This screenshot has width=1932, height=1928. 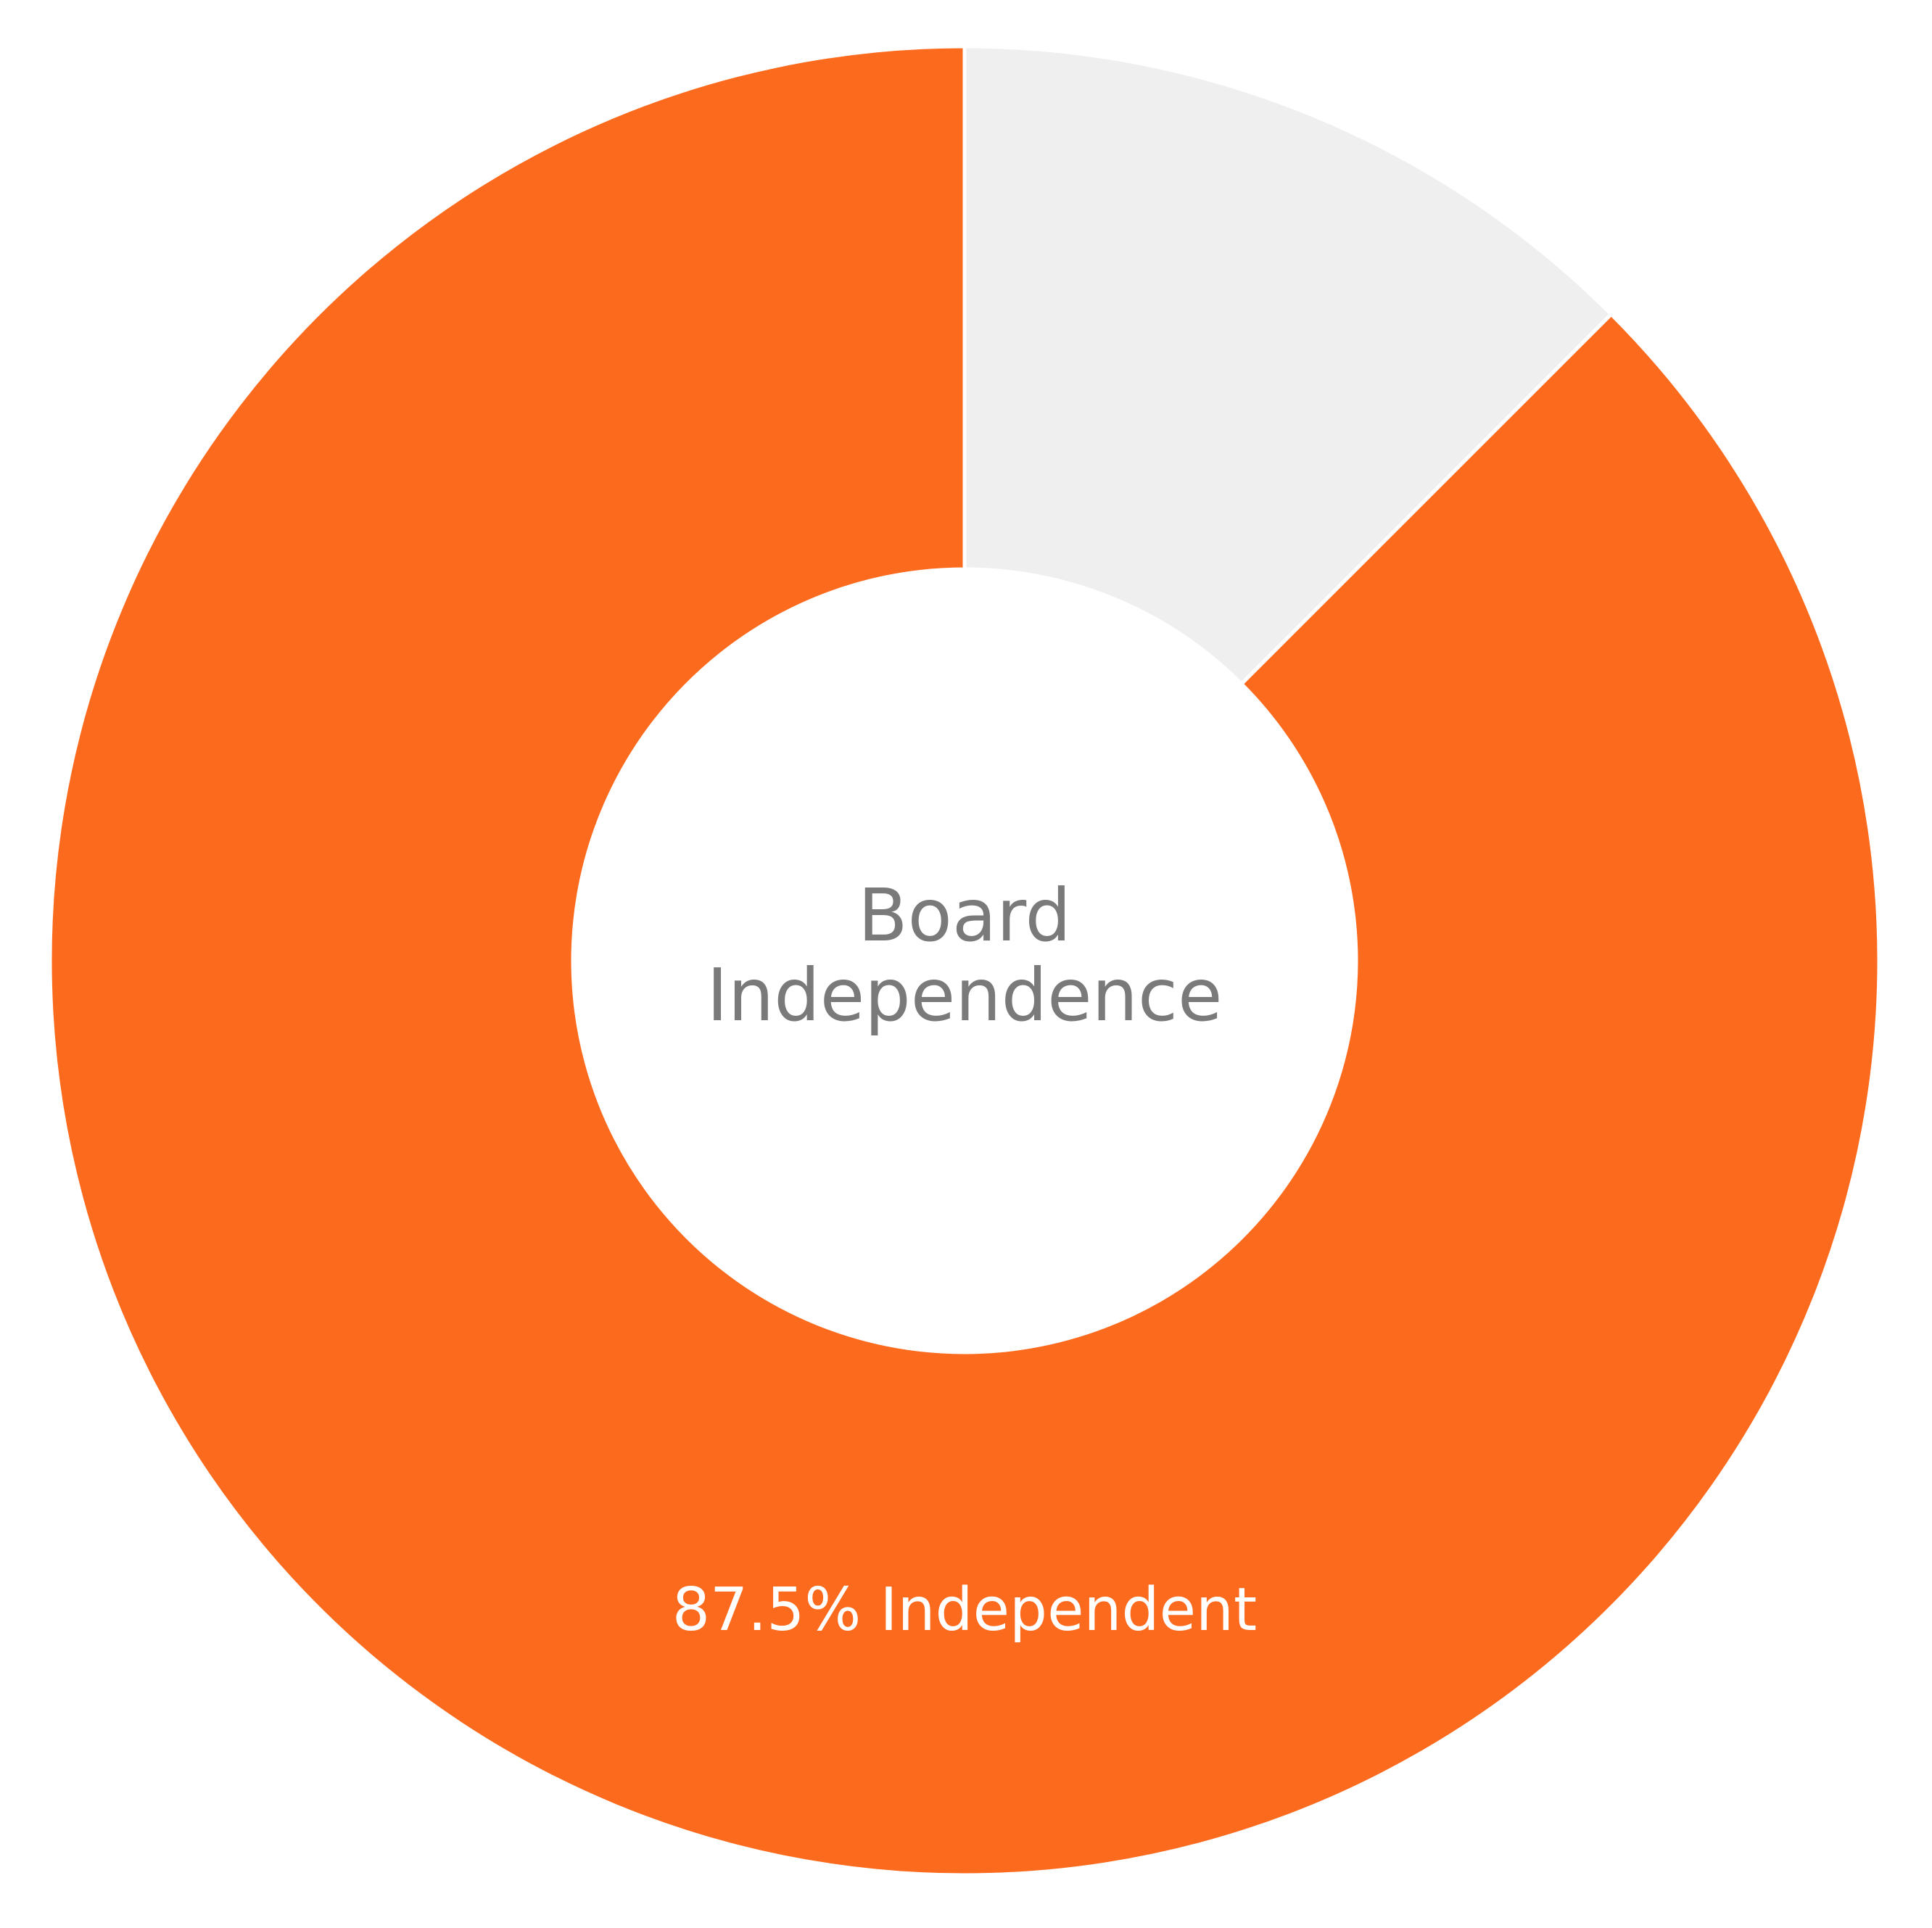 I want to click on slice, so click(x=1288, y=366).